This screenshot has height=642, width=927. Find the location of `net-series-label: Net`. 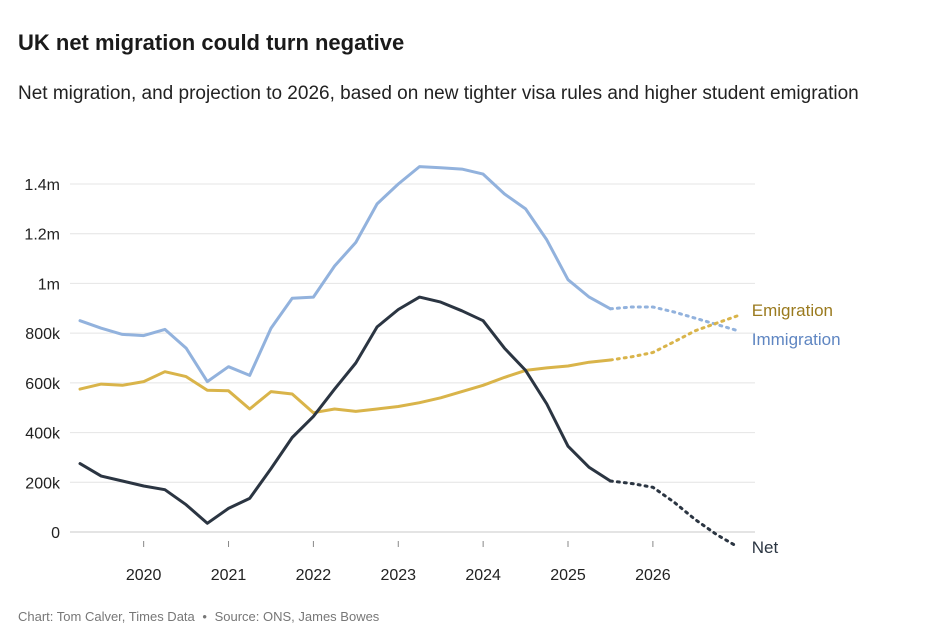

net-series-label: Net is located at coordinates (765, 547).